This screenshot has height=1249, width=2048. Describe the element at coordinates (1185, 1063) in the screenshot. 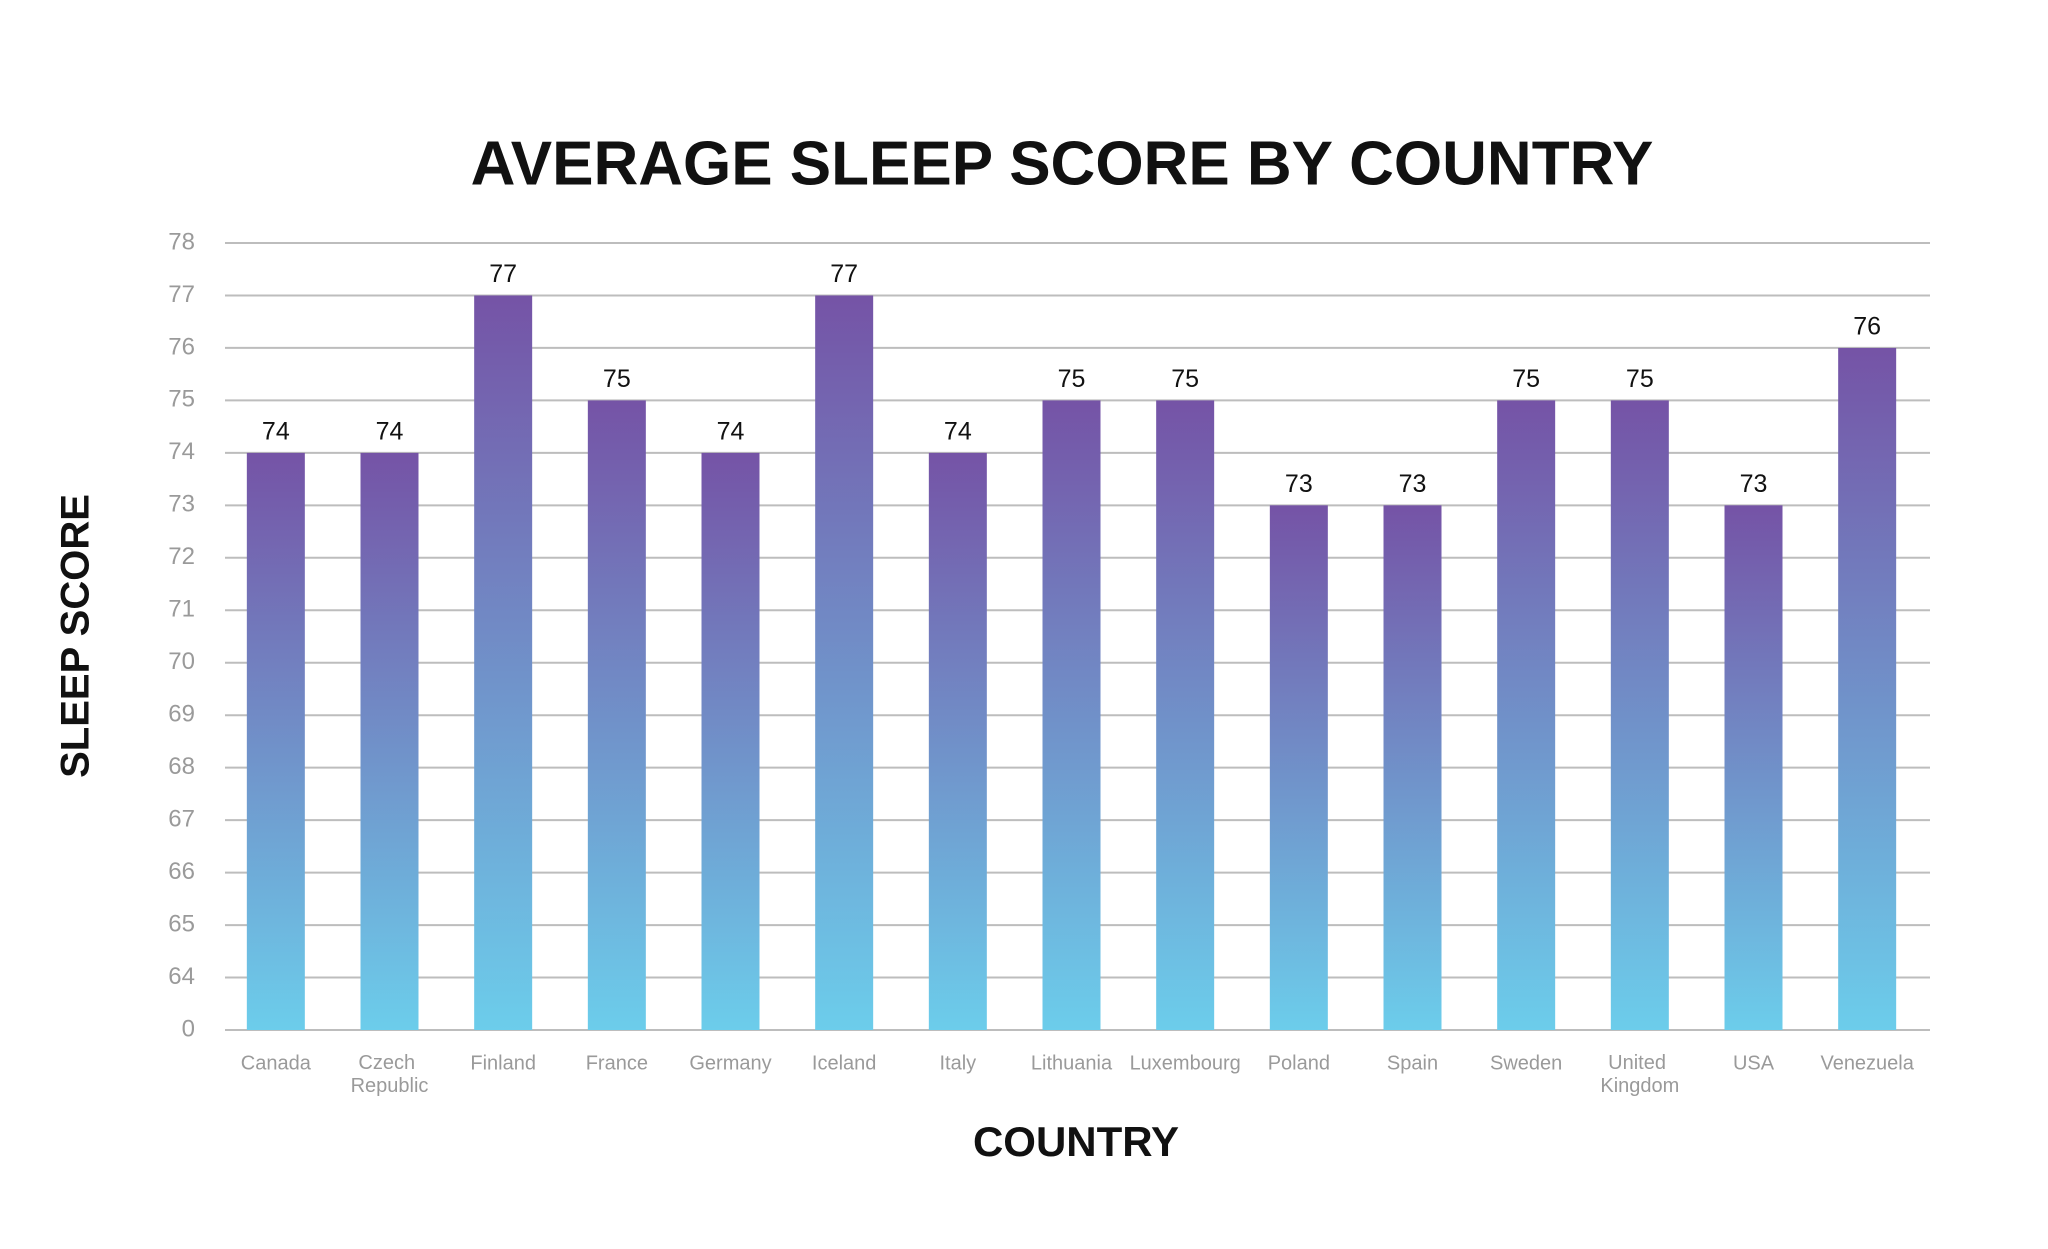

I see `x-tick-label: Luxembourg` at that location.